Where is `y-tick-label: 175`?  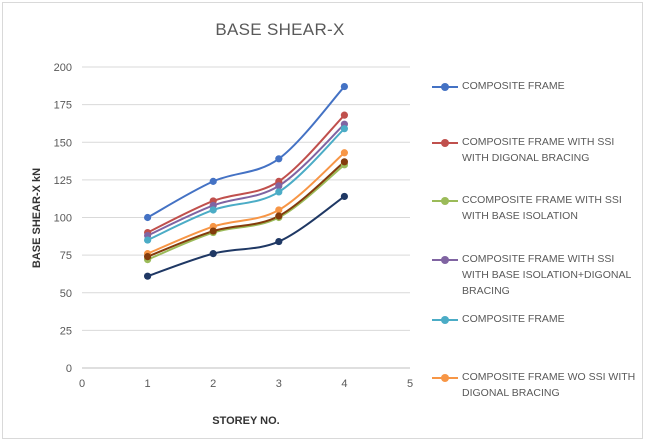 y-tick-label: 175 is located at coordinates (63, 106).